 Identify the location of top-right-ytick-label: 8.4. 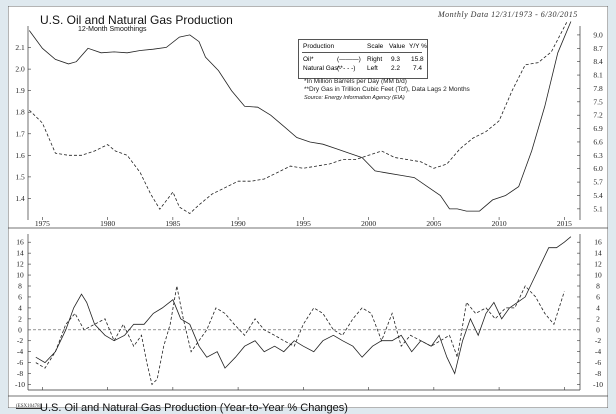
(598, 61).